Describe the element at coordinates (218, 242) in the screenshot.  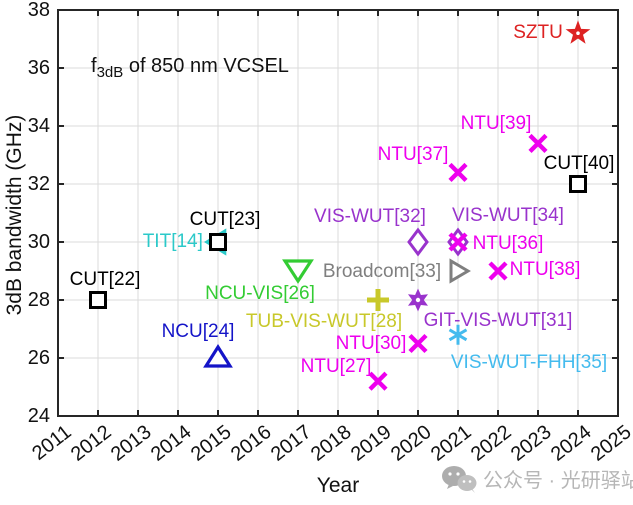
I see `marker-CUT[23]` at that location.